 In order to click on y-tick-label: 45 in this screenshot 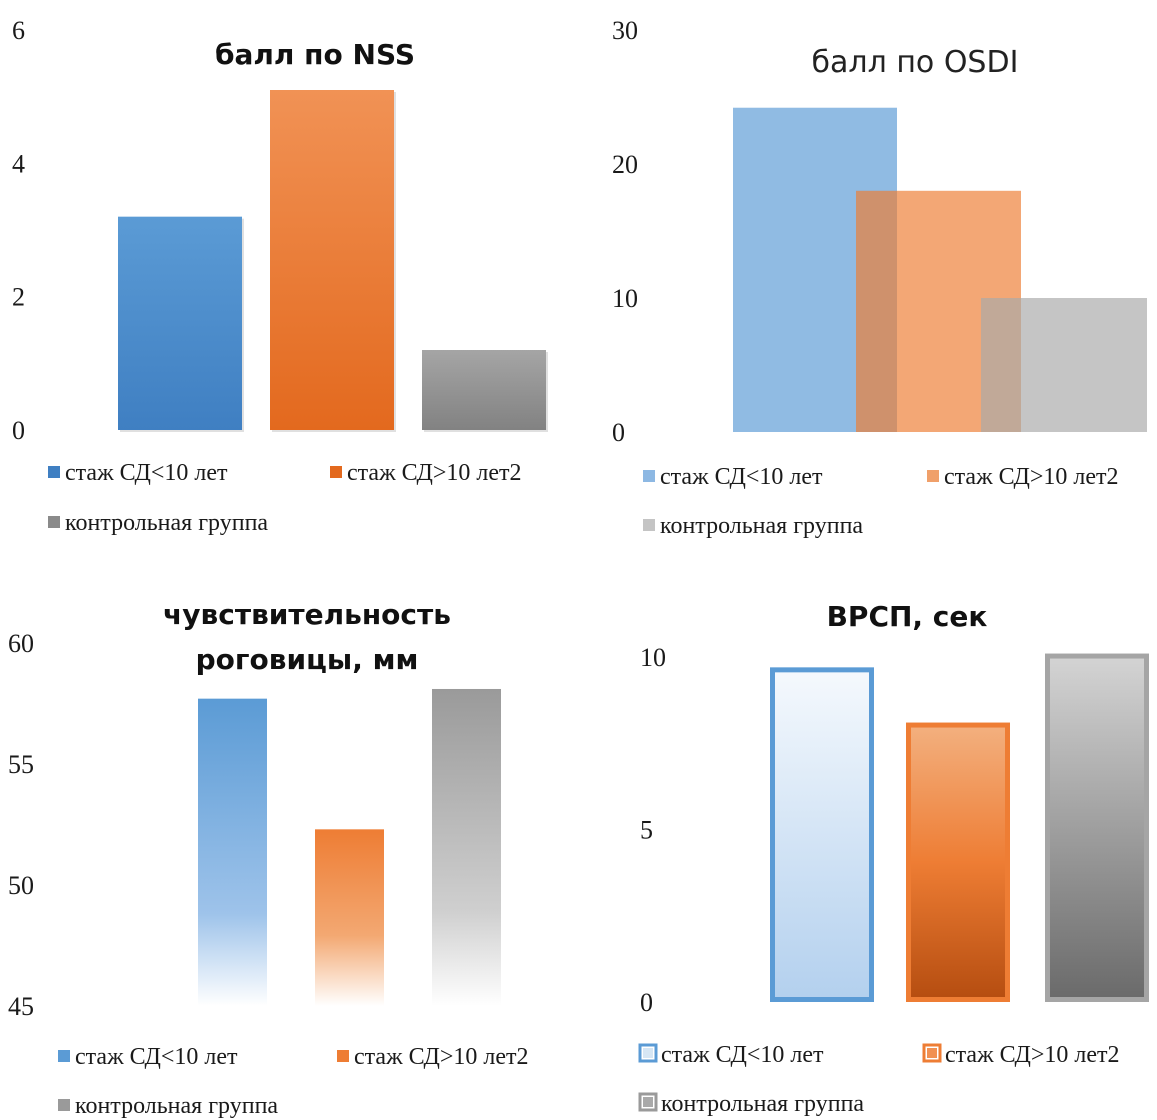, I will do `click(21, 1006)`.